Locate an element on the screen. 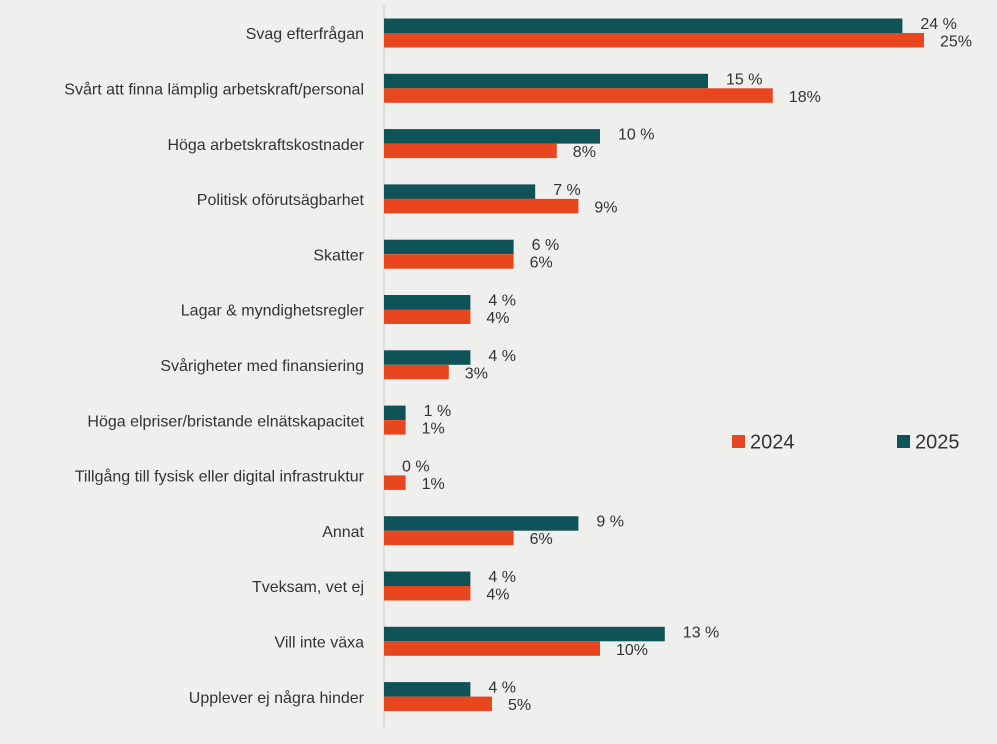 This screenshot has width=997, height=744. data-label: 9% is located at coordinates (605, 207).